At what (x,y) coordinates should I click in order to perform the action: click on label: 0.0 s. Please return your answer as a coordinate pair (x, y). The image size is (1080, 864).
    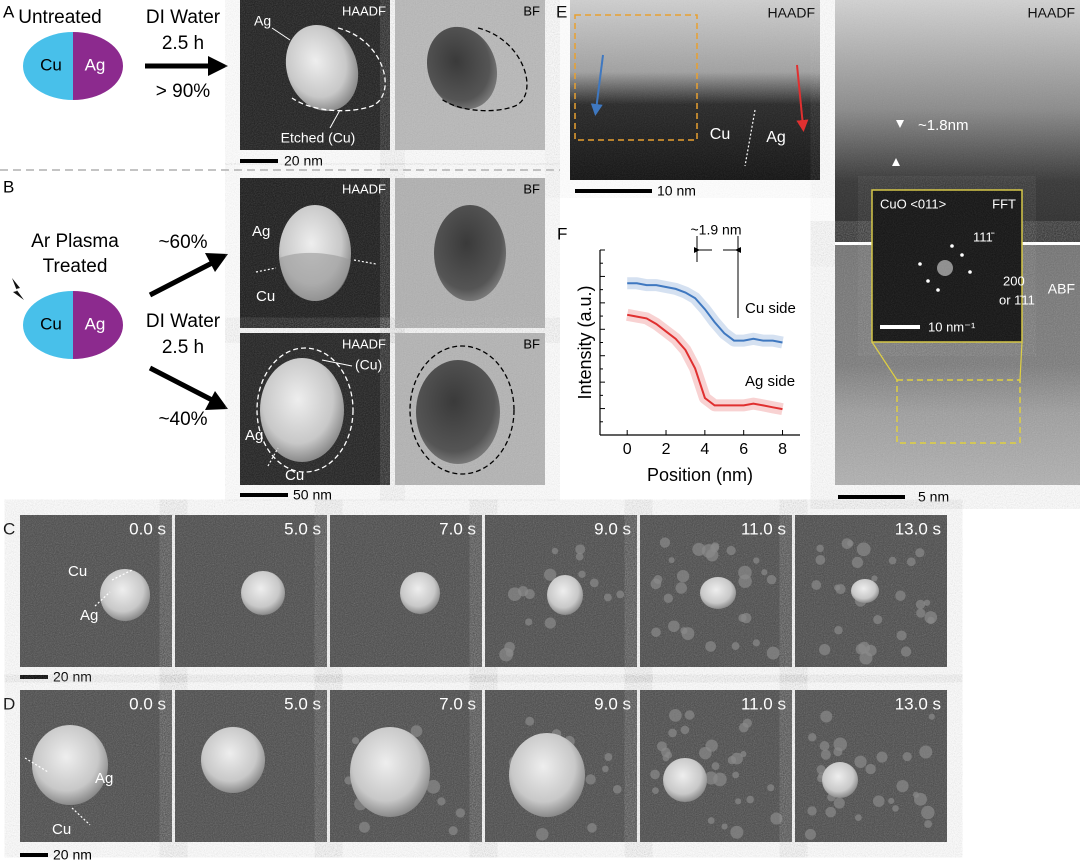
    Looking at the image, I should click on (147, 528).